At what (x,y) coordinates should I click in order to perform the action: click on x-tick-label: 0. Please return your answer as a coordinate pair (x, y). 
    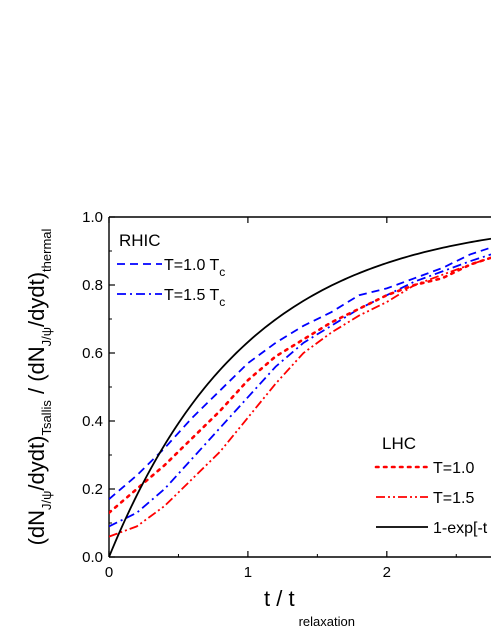
    Looking at the image, I should click on (109, 572).